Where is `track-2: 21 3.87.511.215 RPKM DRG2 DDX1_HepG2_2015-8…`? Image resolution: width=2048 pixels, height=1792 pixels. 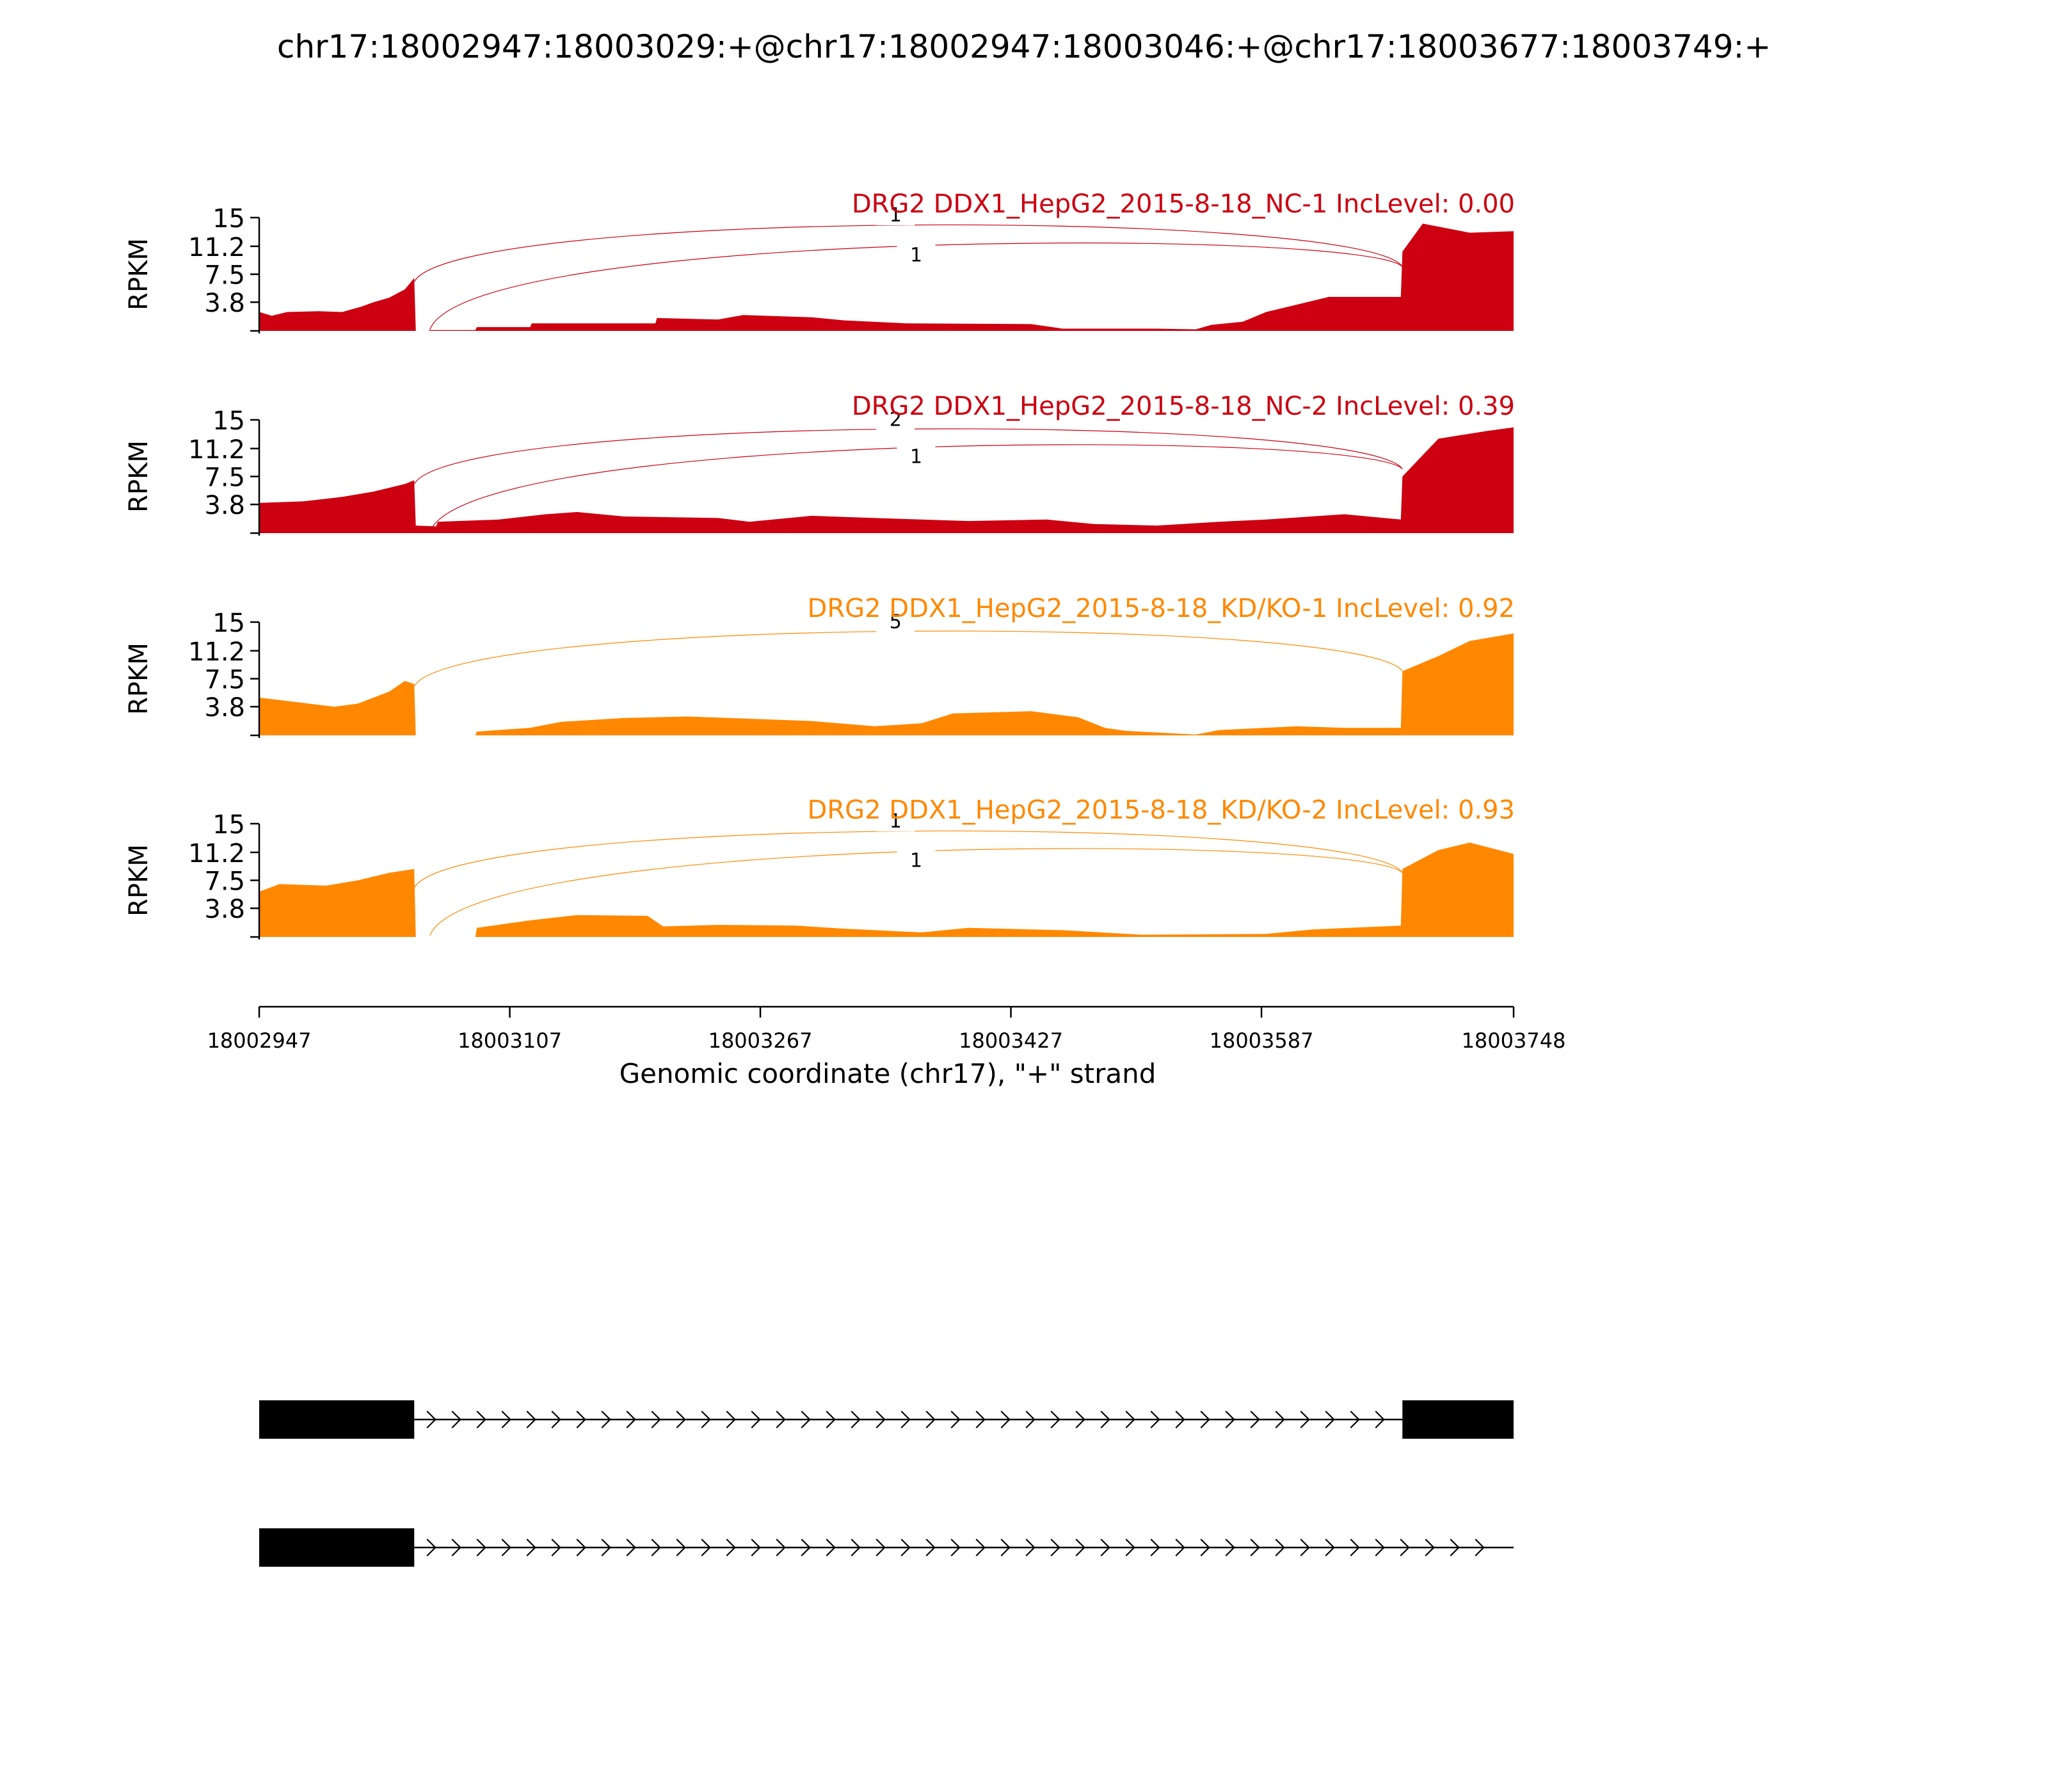 track-2: 21 3.87.511.215 RPKM DRG2 DDX1_HepG2_2015-8… is located at coordinates (819, 464).